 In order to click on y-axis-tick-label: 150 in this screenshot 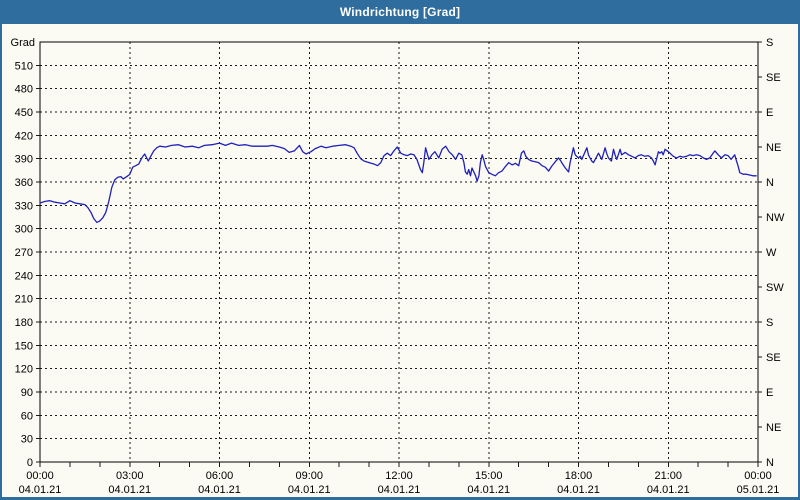, I will do `click(24, 346)`.